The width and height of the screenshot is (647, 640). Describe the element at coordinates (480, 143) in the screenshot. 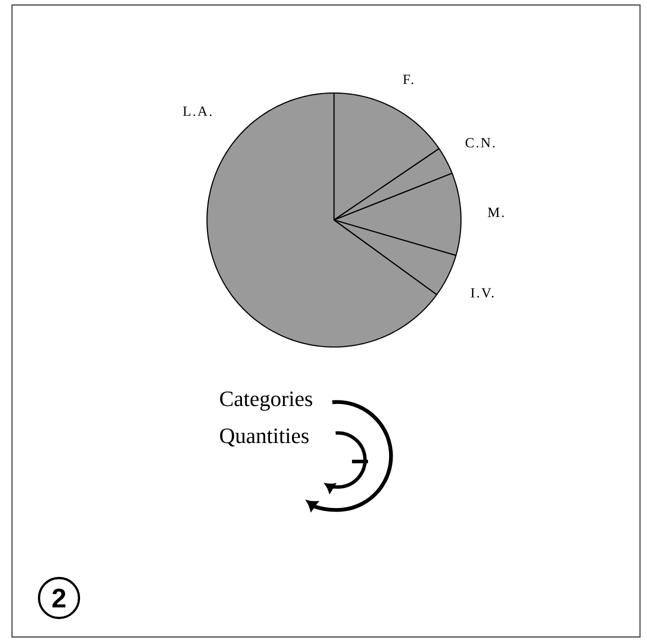

I see `slice-label: C.N.` at that location.